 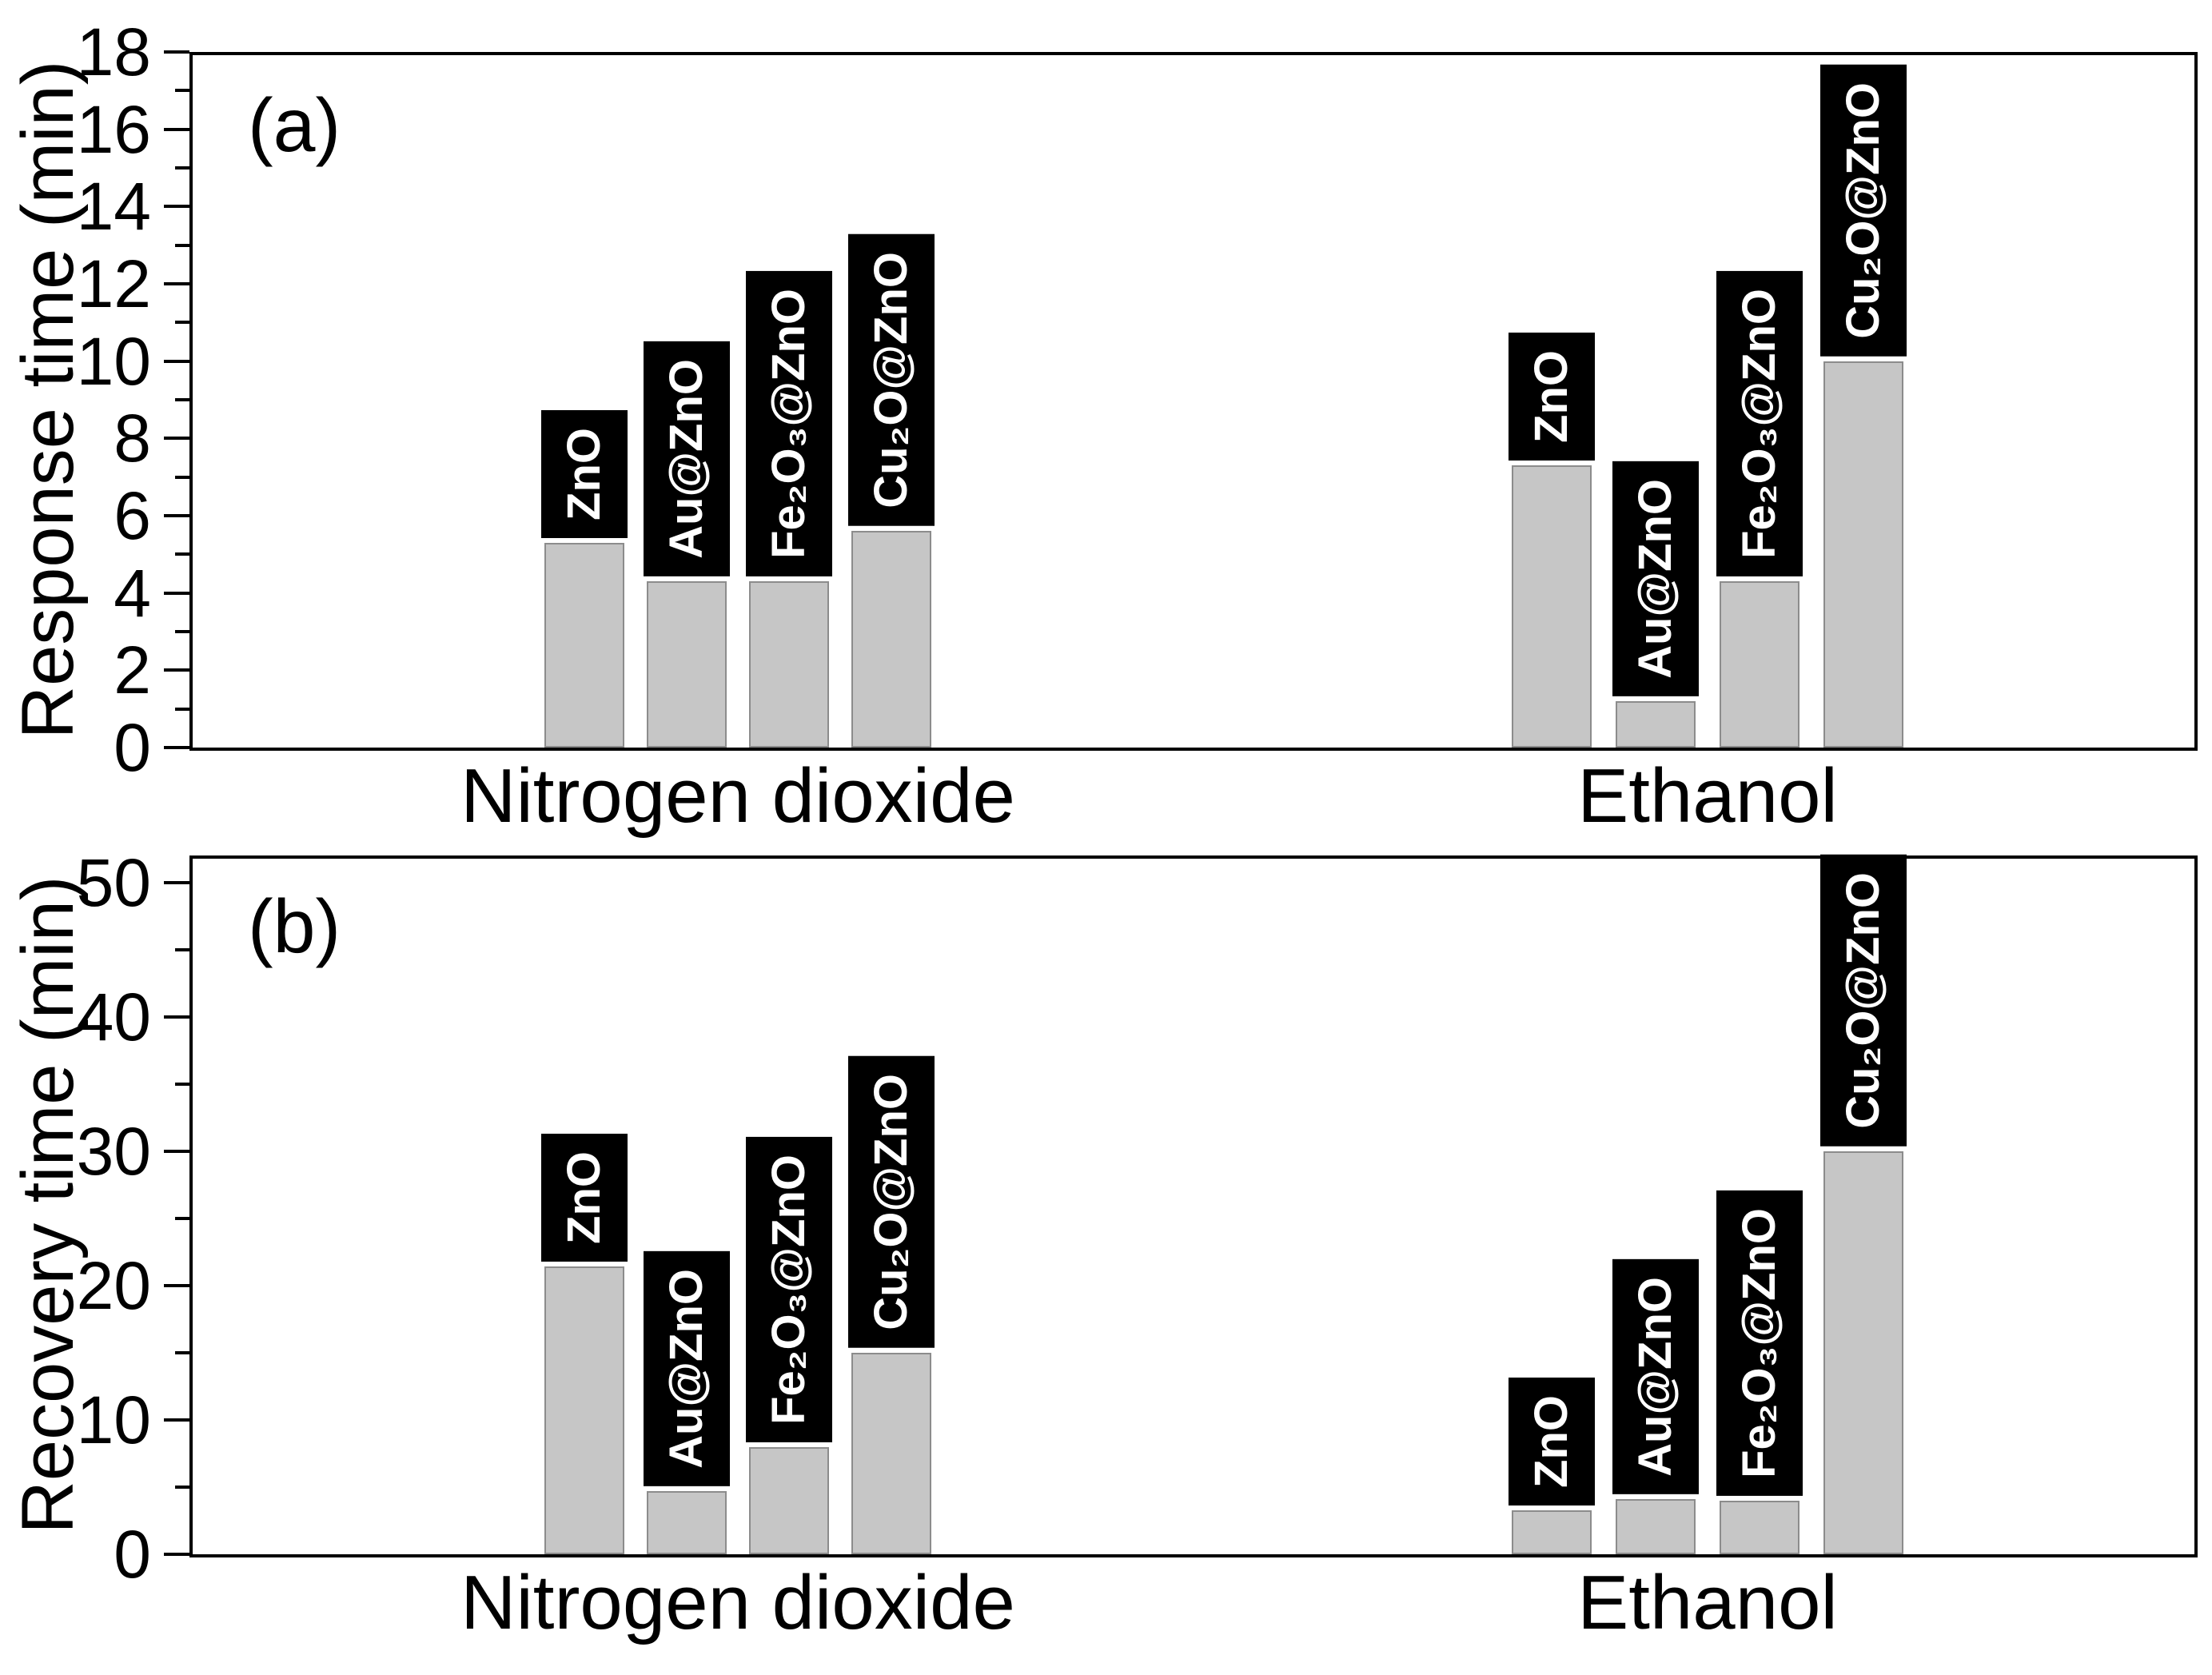 I want to click on y-tick-label: 40, so click(x=113, y=1017).